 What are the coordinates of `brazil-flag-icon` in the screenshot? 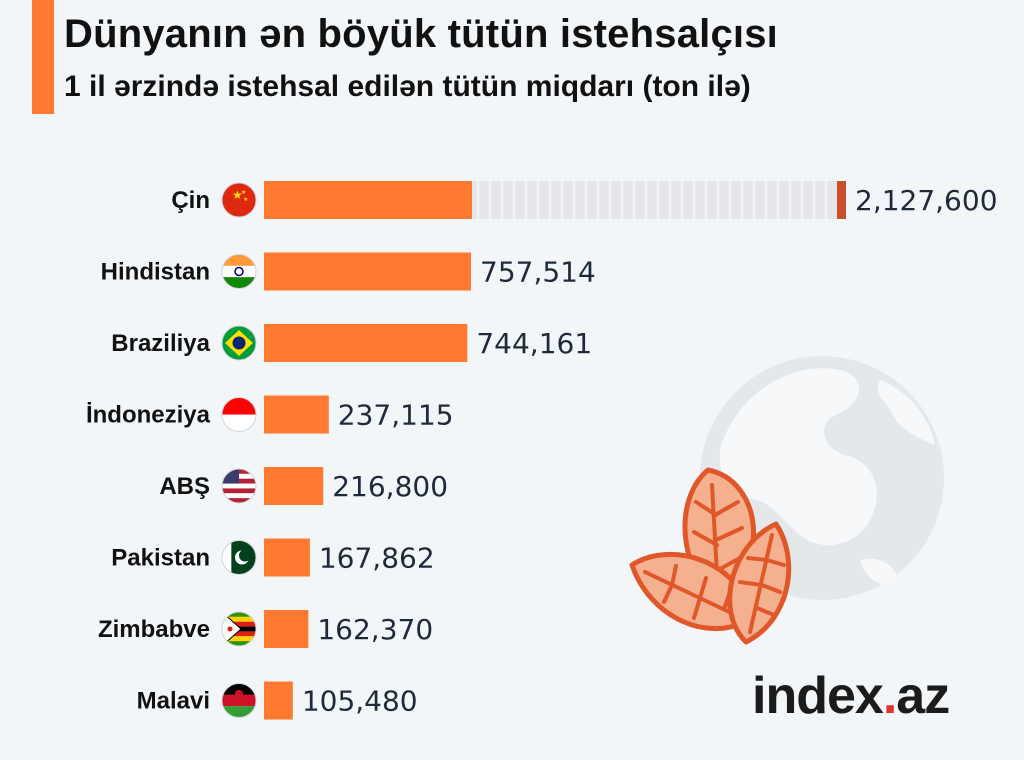 It's located at (239, 343).